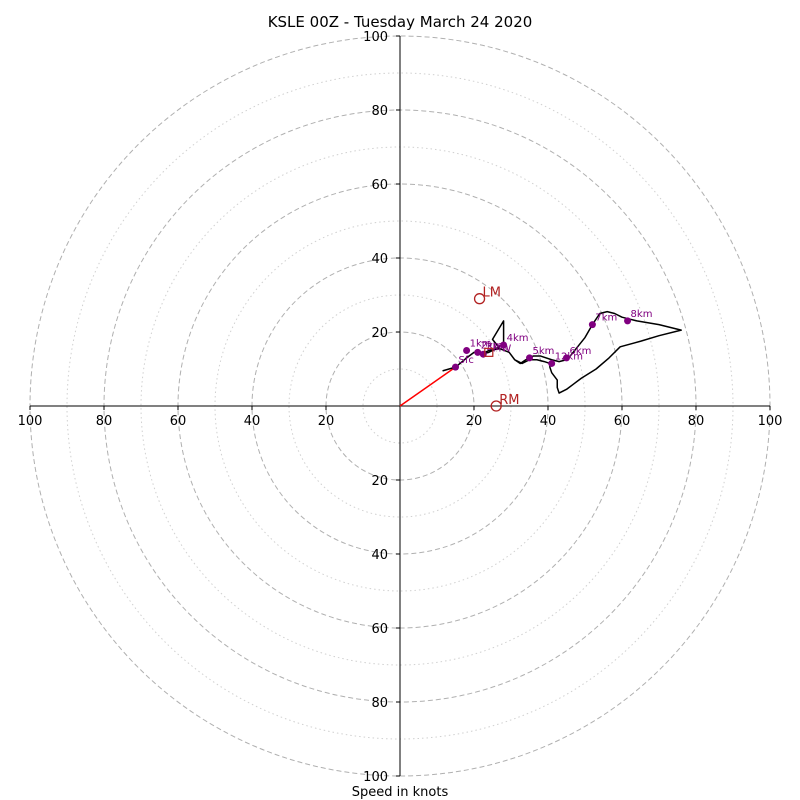 This screenshot has width=800, height=800. I want to click on storm-motion-label: LM, so click(492, 293).